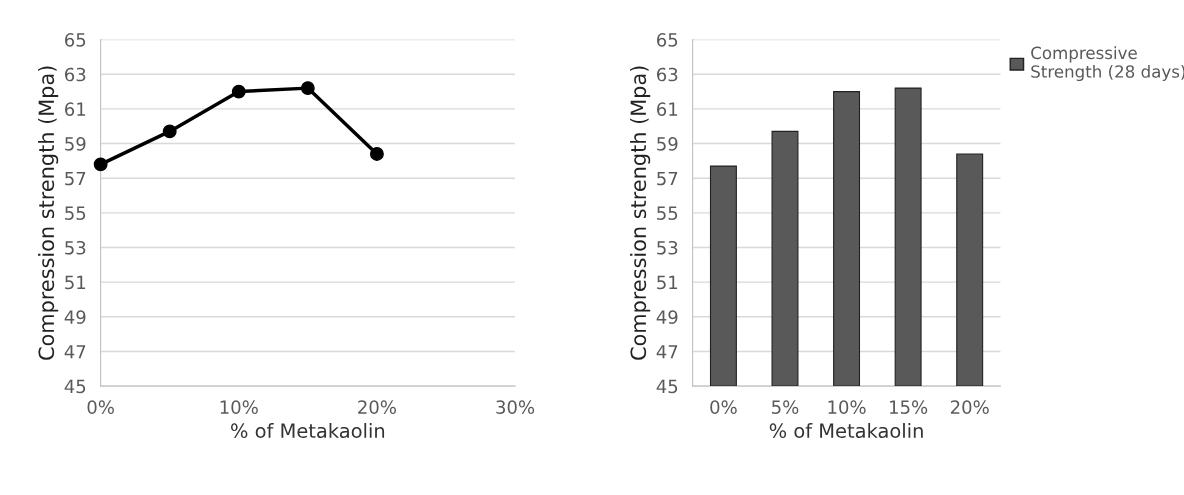 The width and height of the screenshot is (1184, 495). Describe the element at coordinates (515, 407) in the screenshot. I see `x-tick-label: 30%` at that location.